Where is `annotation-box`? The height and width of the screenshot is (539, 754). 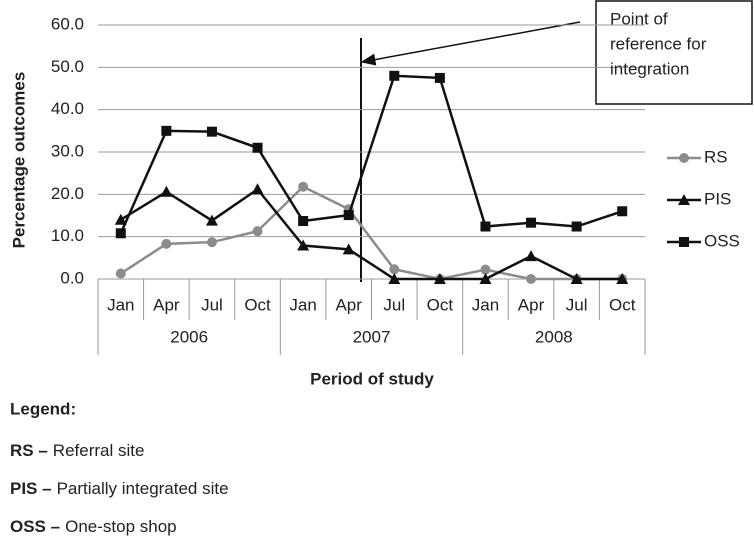 annotation-box is located at coordinates (674, 52).